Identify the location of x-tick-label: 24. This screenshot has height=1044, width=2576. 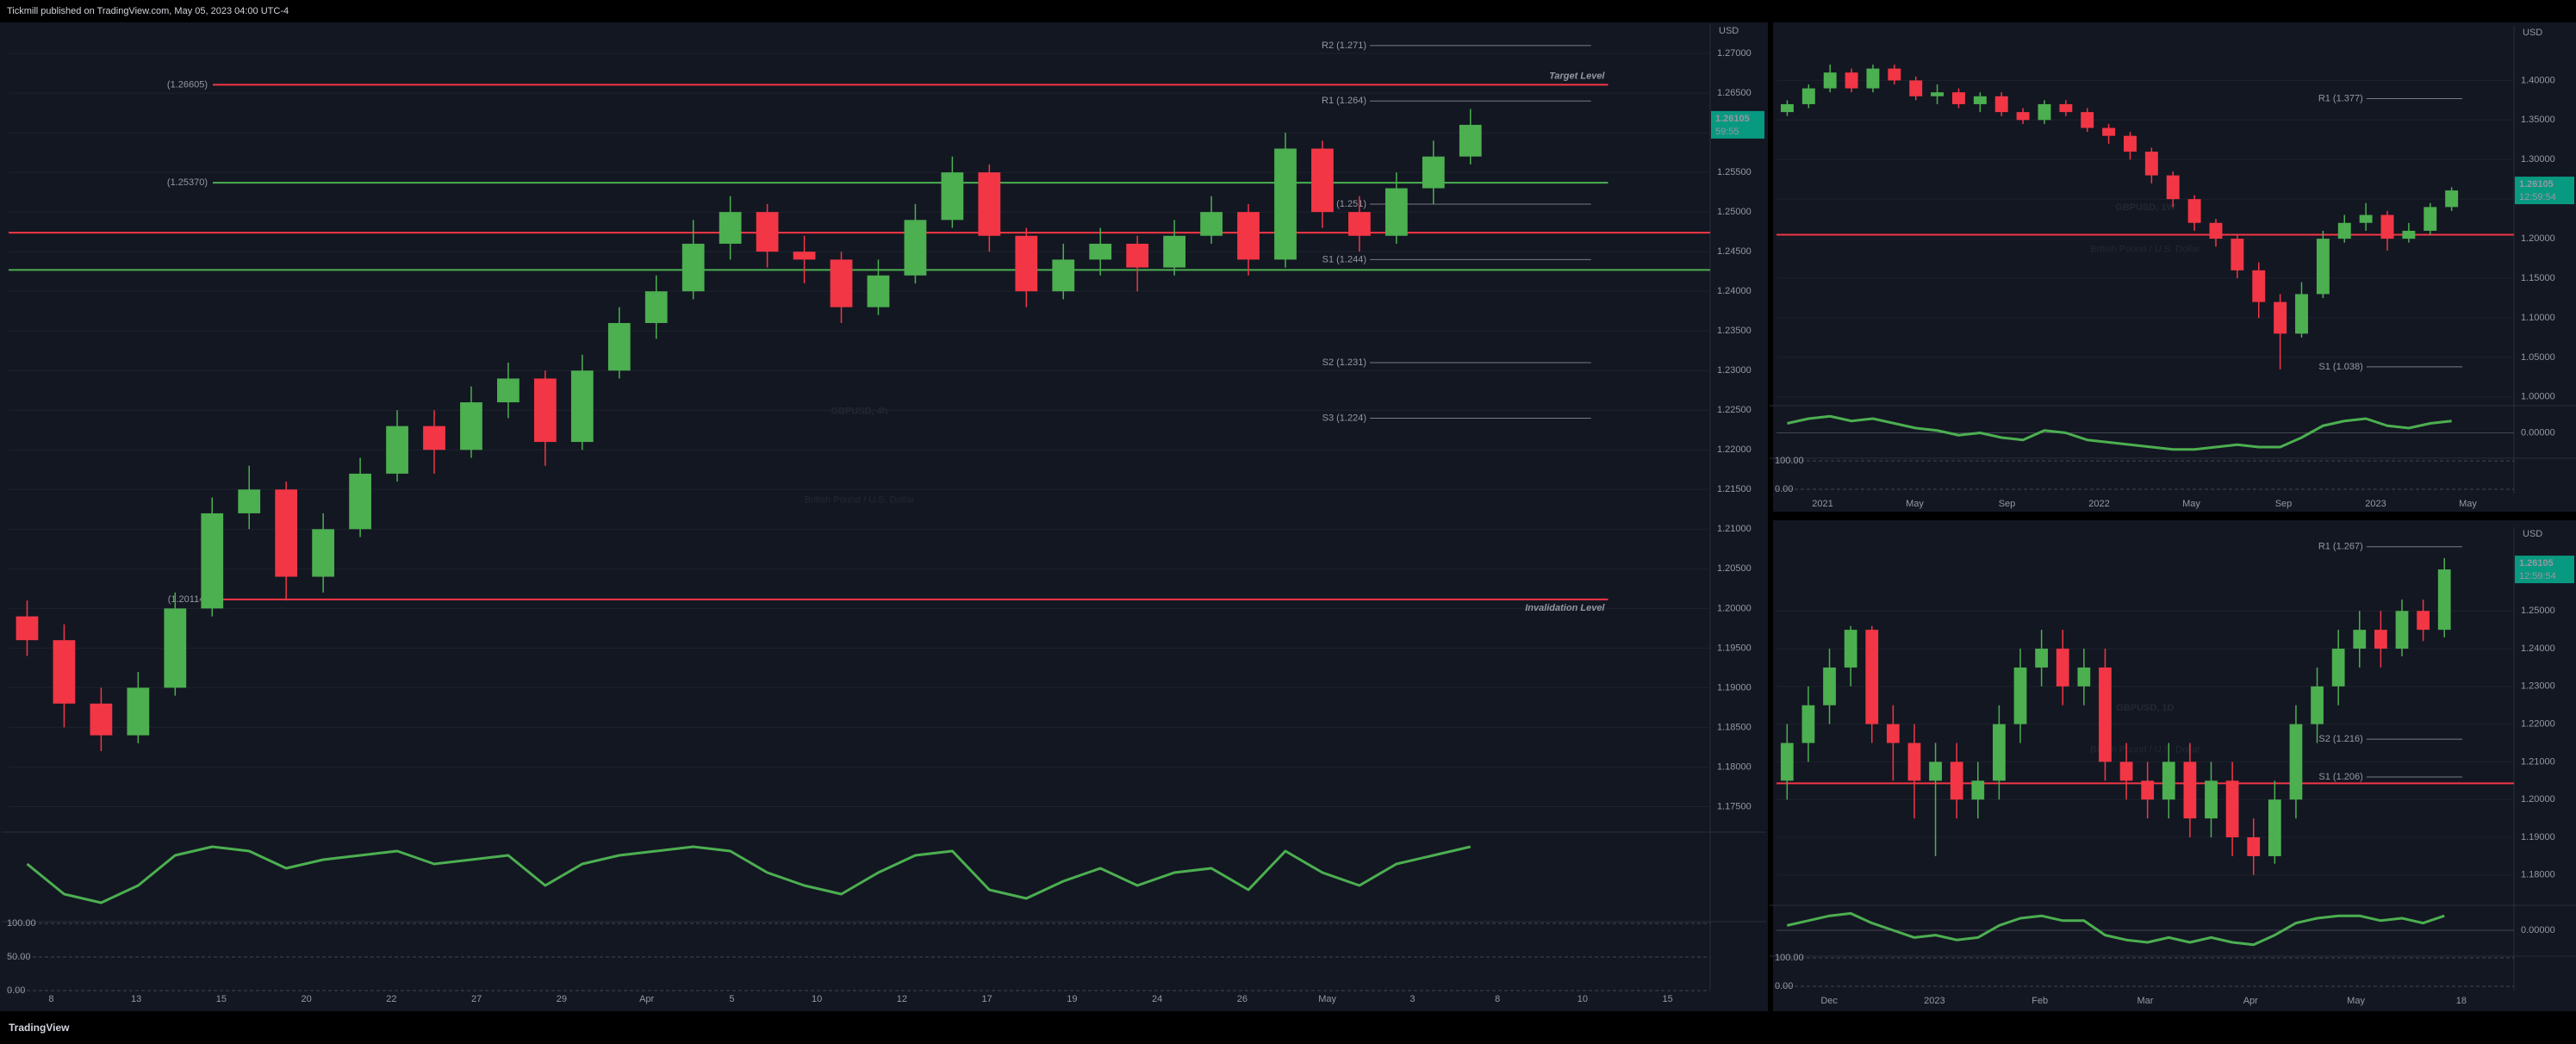
(1157, 999).